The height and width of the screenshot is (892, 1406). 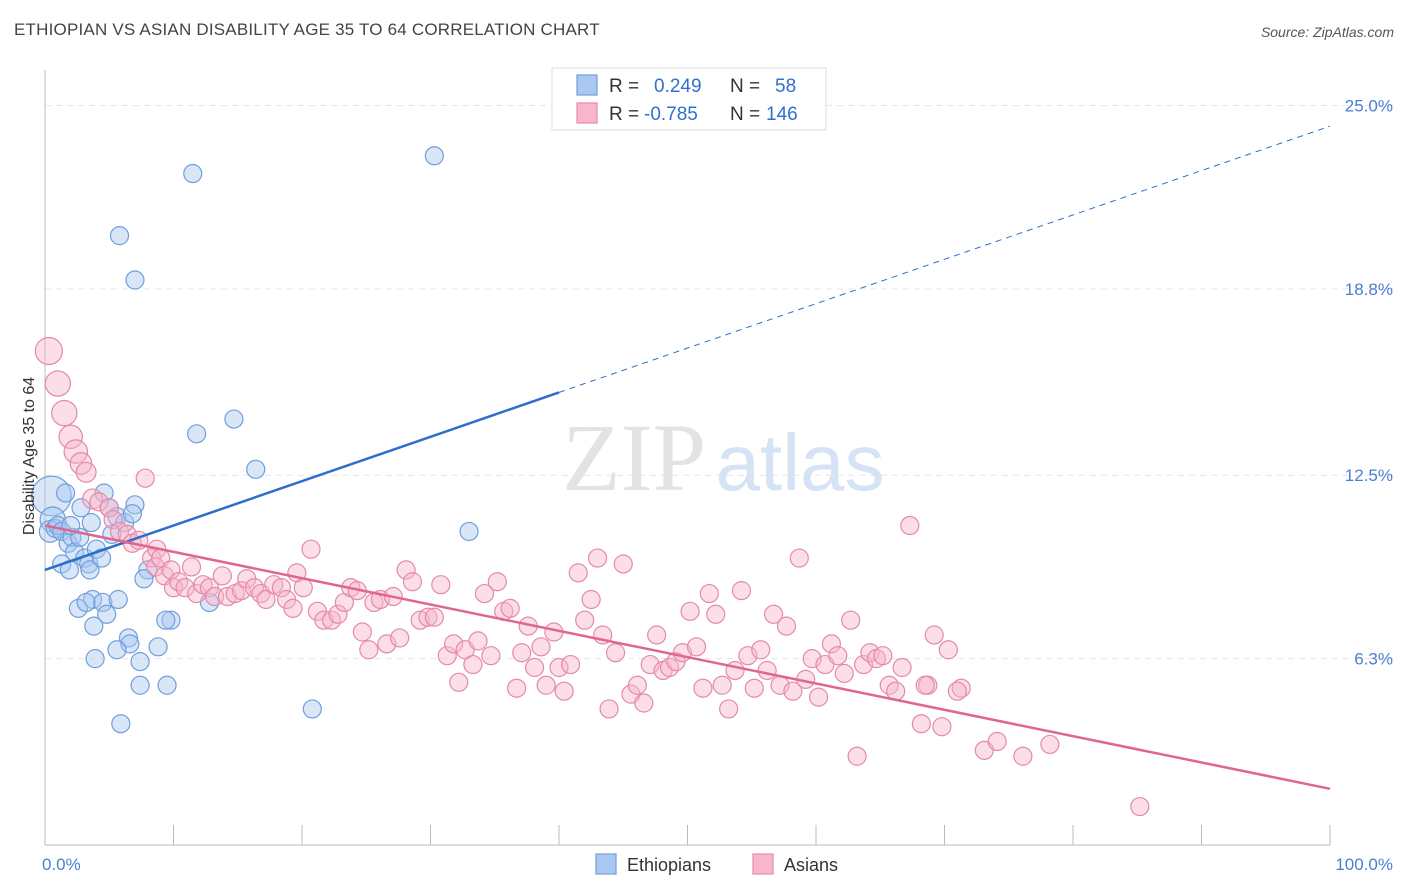 What do you see at coordinates (61, 864) in the screenshot?
I see `x-tick-label: 0.0%` at bounding box center [61, 864].